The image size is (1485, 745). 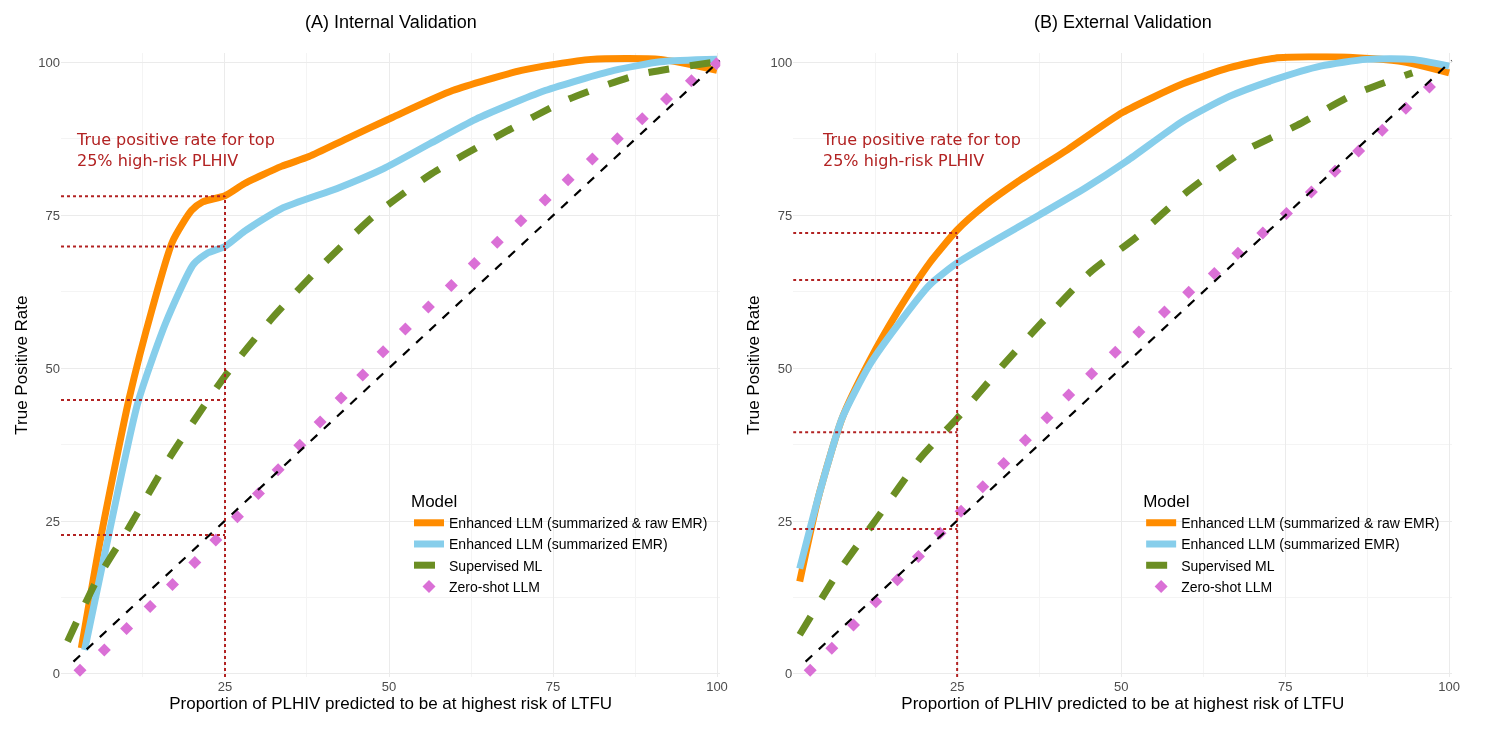 What do you see at coordinates (1123, 22) in the screenshot?
I see `chart-title: (B) External Validation` at bounding box center [1123, 22].